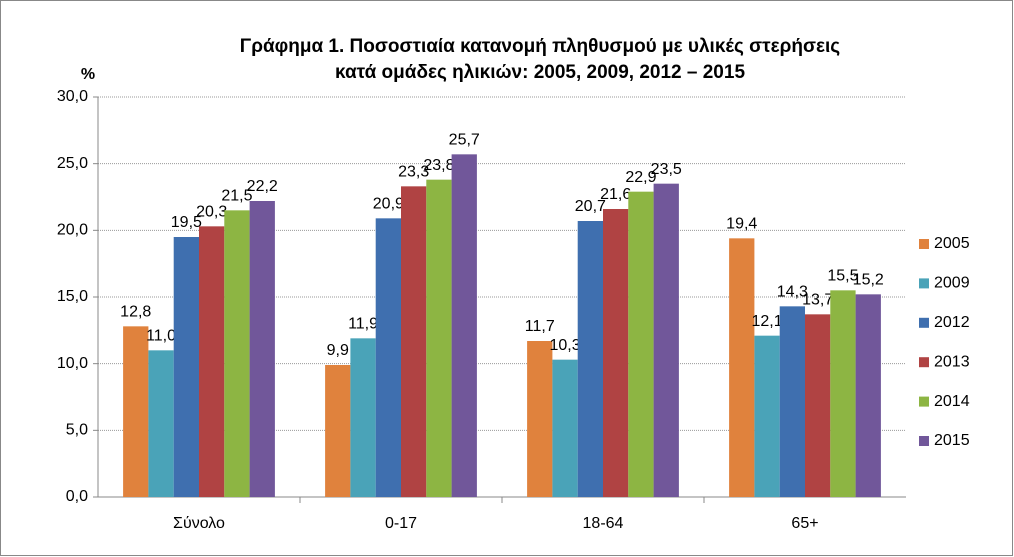 This screenshot has height=557, width=1014. What do you see at coordinates (72, 296) in the screenshot?
I see `y-tick-label: 15,0` at bounding box center [72, 296].